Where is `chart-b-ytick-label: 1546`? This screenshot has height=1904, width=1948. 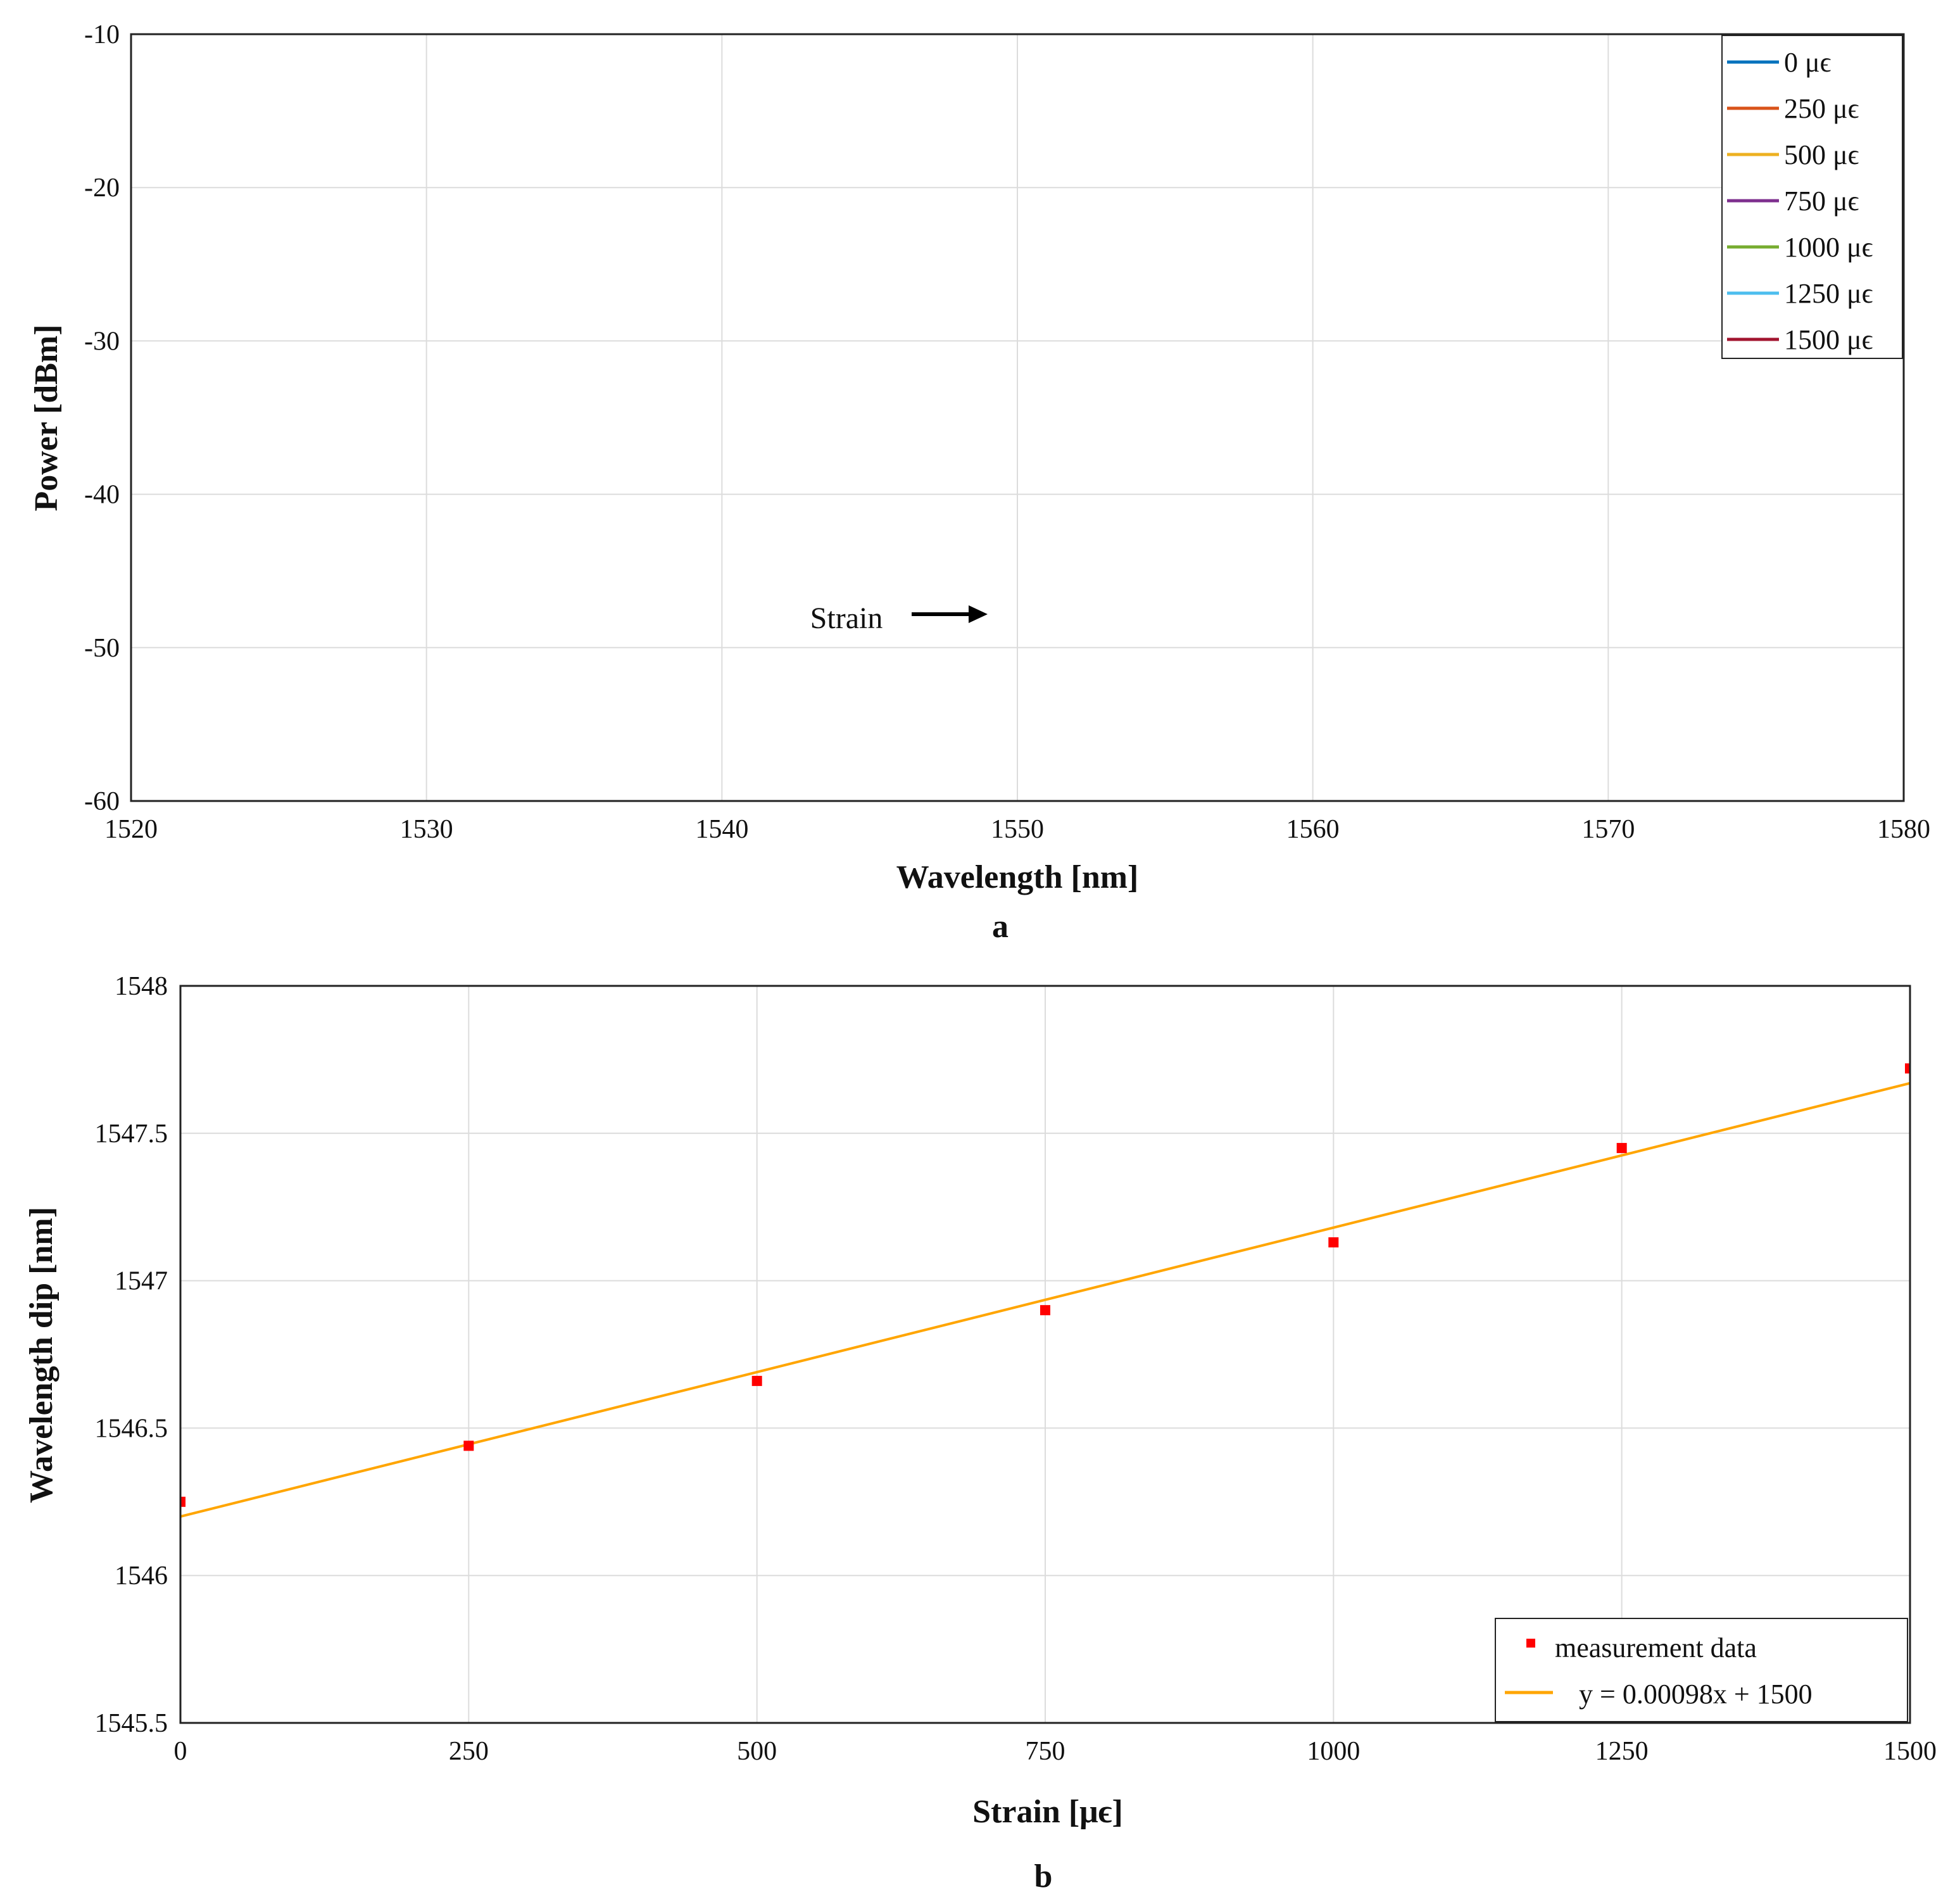 chart-b-ytick-label: 1546 is located at coordinates (142, 1576).